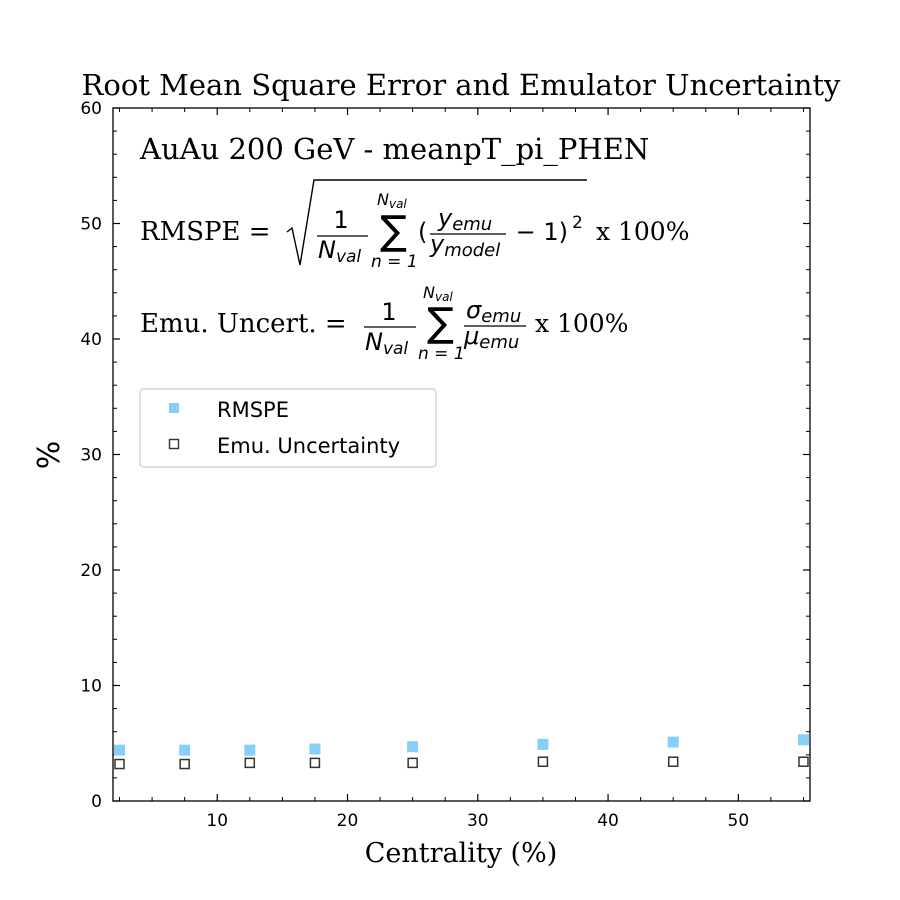 Image resolution: width=900 pixels, height=900 pixels. What do you see at coordinates (422, 232) in the screenshot?
I see `rmspe-paren-open: (` at bounding box center [422, 232].